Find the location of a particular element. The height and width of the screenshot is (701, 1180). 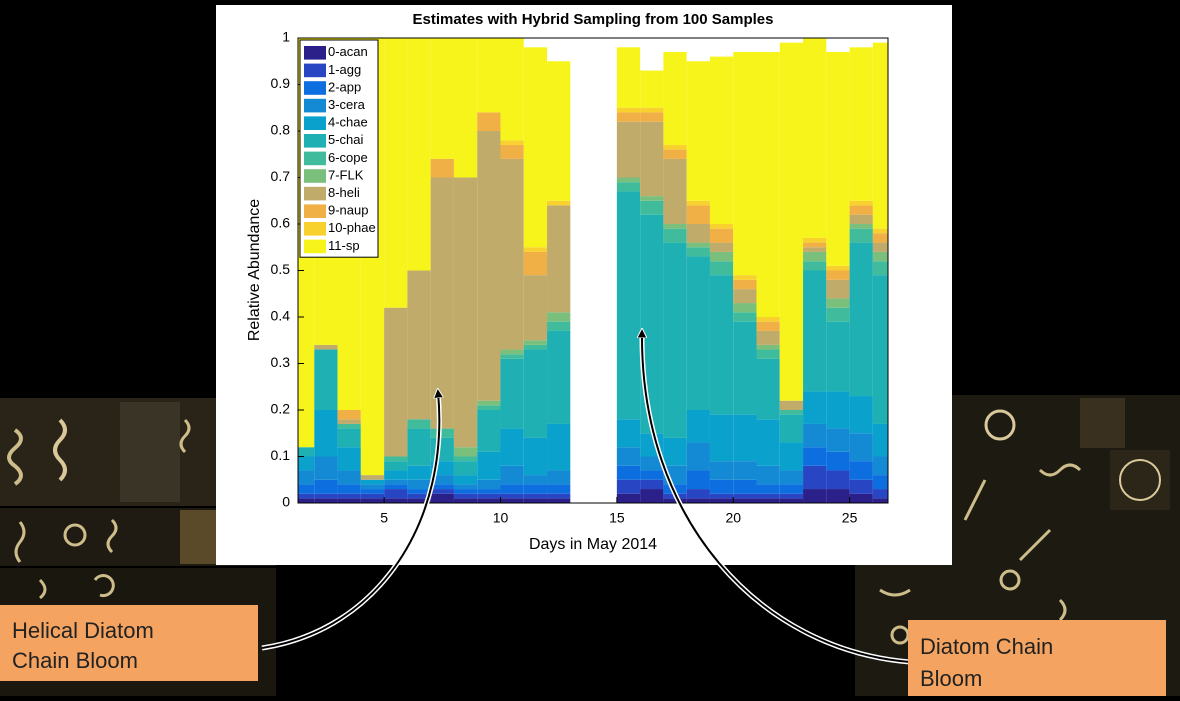

legend-label: 0-acan is located at coordinates (348, 51).